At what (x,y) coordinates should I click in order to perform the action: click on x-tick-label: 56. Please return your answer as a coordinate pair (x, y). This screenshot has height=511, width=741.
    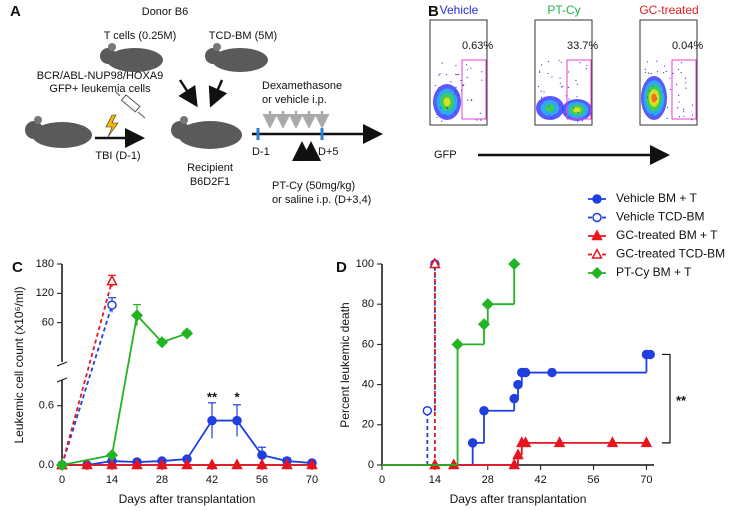
    Looking at the image, I should click on (262, 480).